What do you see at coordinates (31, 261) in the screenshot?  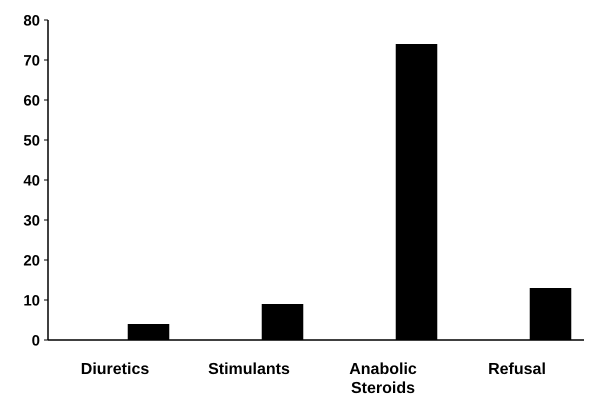 I see `y-tick-label: 20` at bounding box center [31, 261].